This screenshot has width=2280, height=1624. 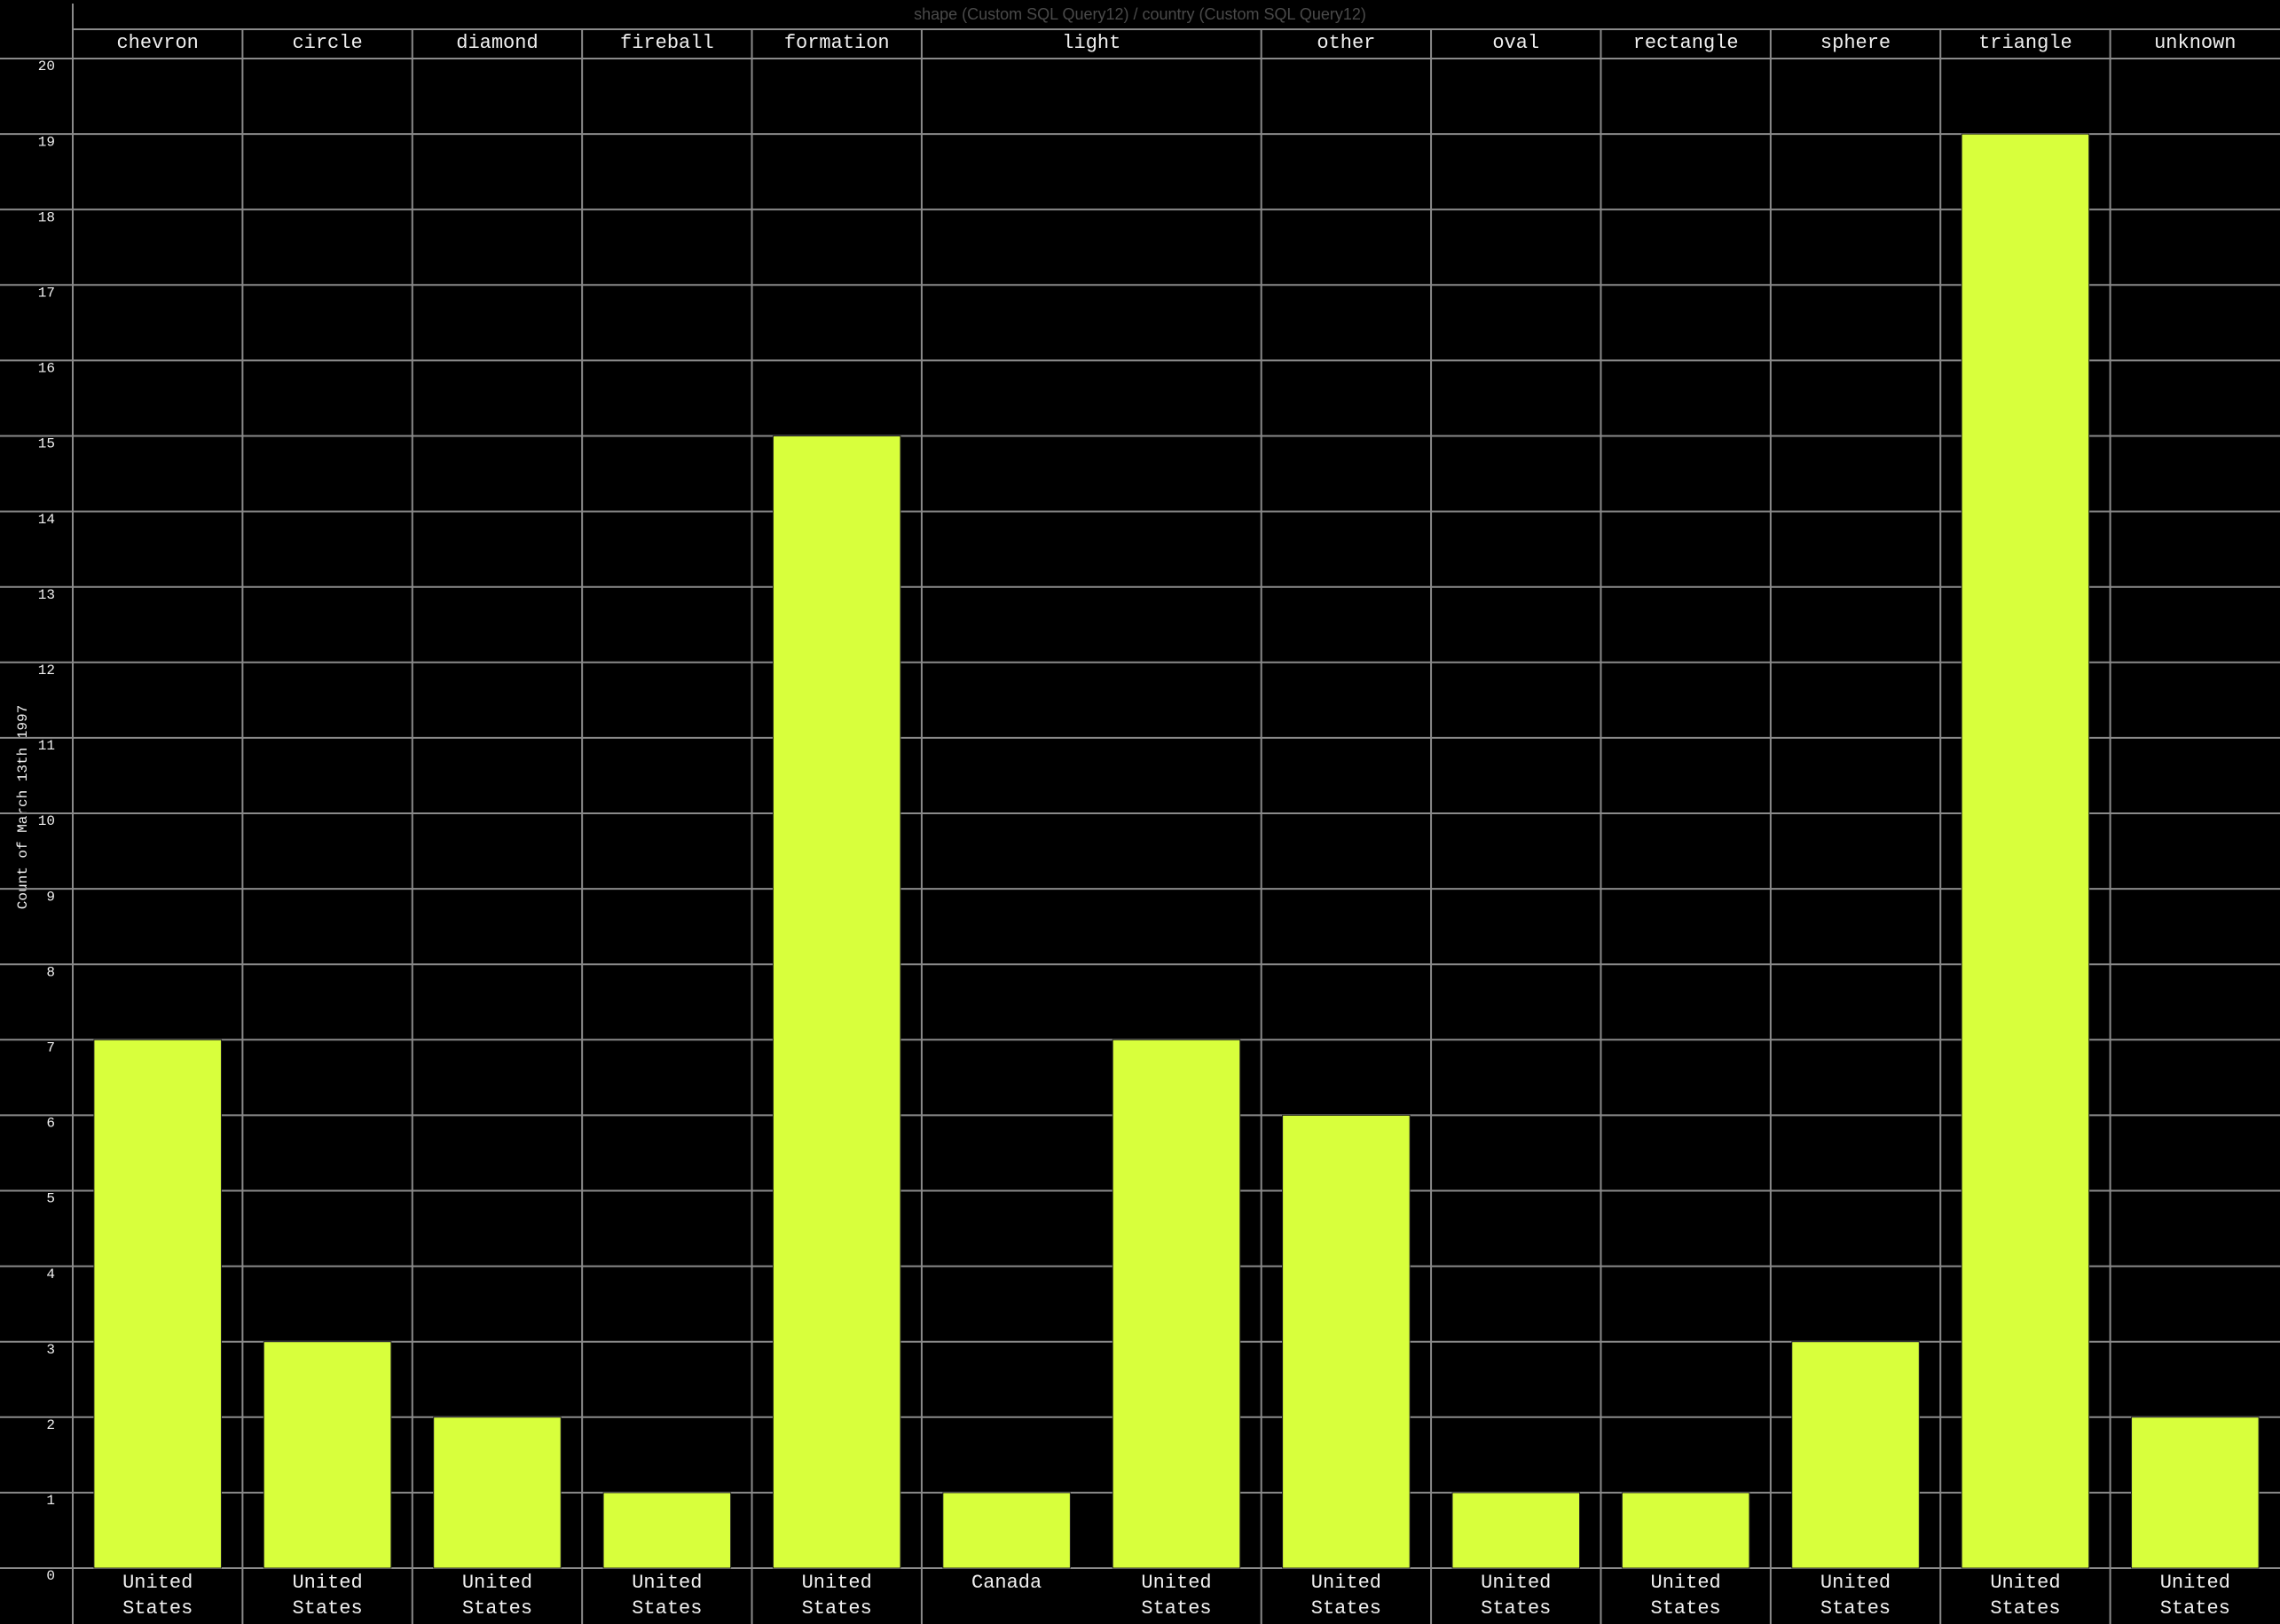 What do you see at coordinates (2195, 43) in the screenshot?
I see `column-header: unknown` at bounding box center [2195, 43].